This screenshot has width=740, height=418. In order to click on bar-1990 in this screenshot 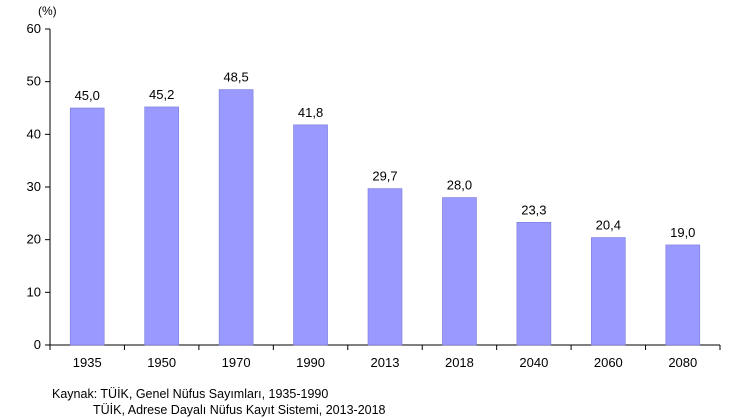, I will do `click(310, 235)`.